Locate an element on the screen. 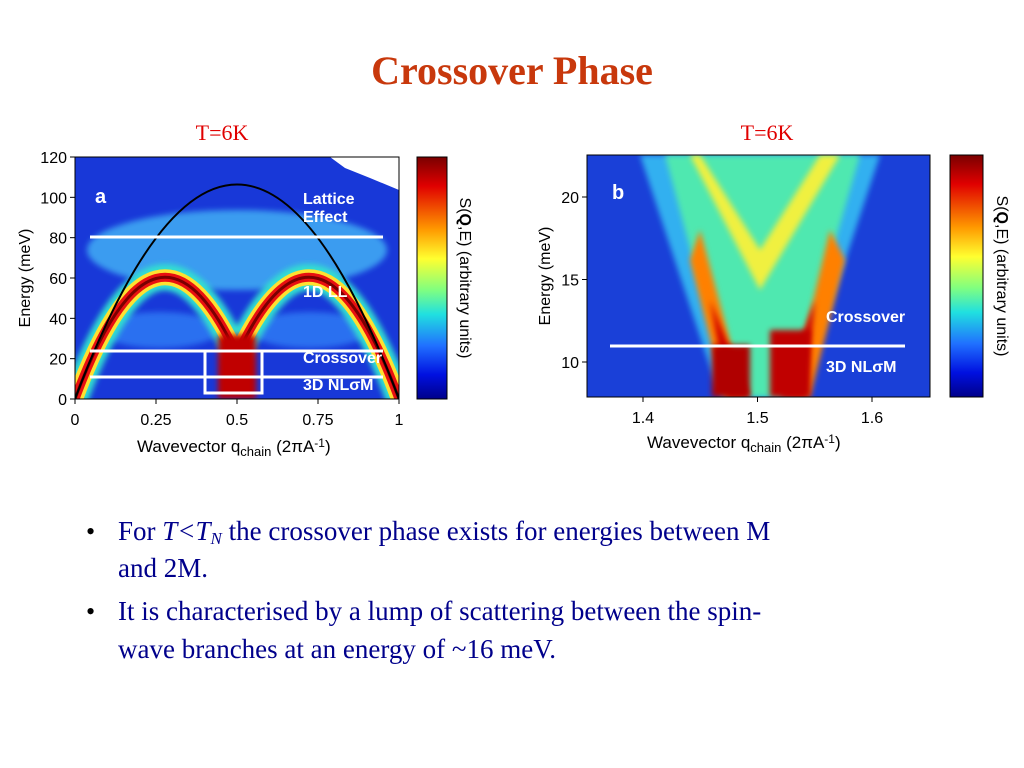 The image size is (1024, 768). annotation: Effect is located at coordinates (325, 217).